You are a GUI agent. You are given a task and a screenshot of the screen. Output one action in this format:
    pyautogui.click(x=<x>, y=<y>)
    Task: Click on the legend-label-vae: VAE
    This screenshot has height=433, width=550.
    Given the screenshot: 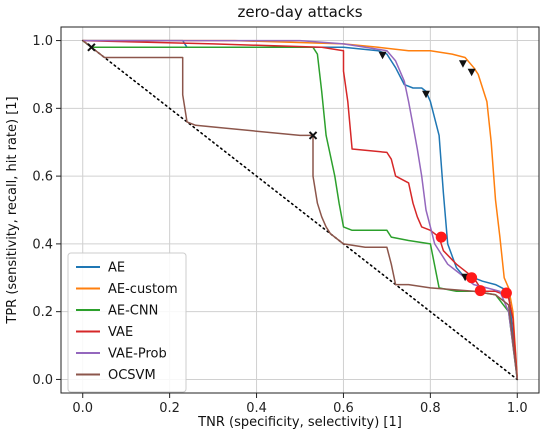 What is the action you would take?
    pyautogui.click(x=120, y=332)
    